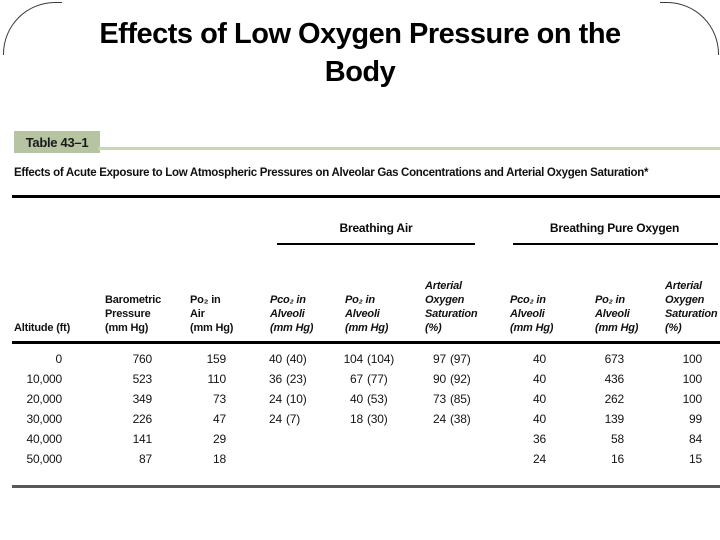 Image resolution: width=720 pixels, height=540 pixels. What do you see at coordinates (614, 419) in the screenshot?
I see `table-cell: 139` at bounding box center [614, 419].